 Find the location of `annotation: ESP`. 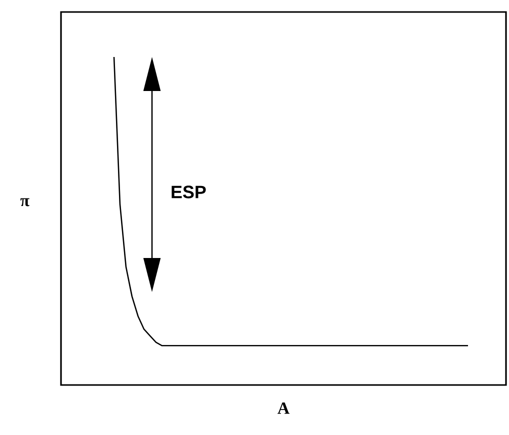

annotation: ESP is located at coordinates (189, 192).